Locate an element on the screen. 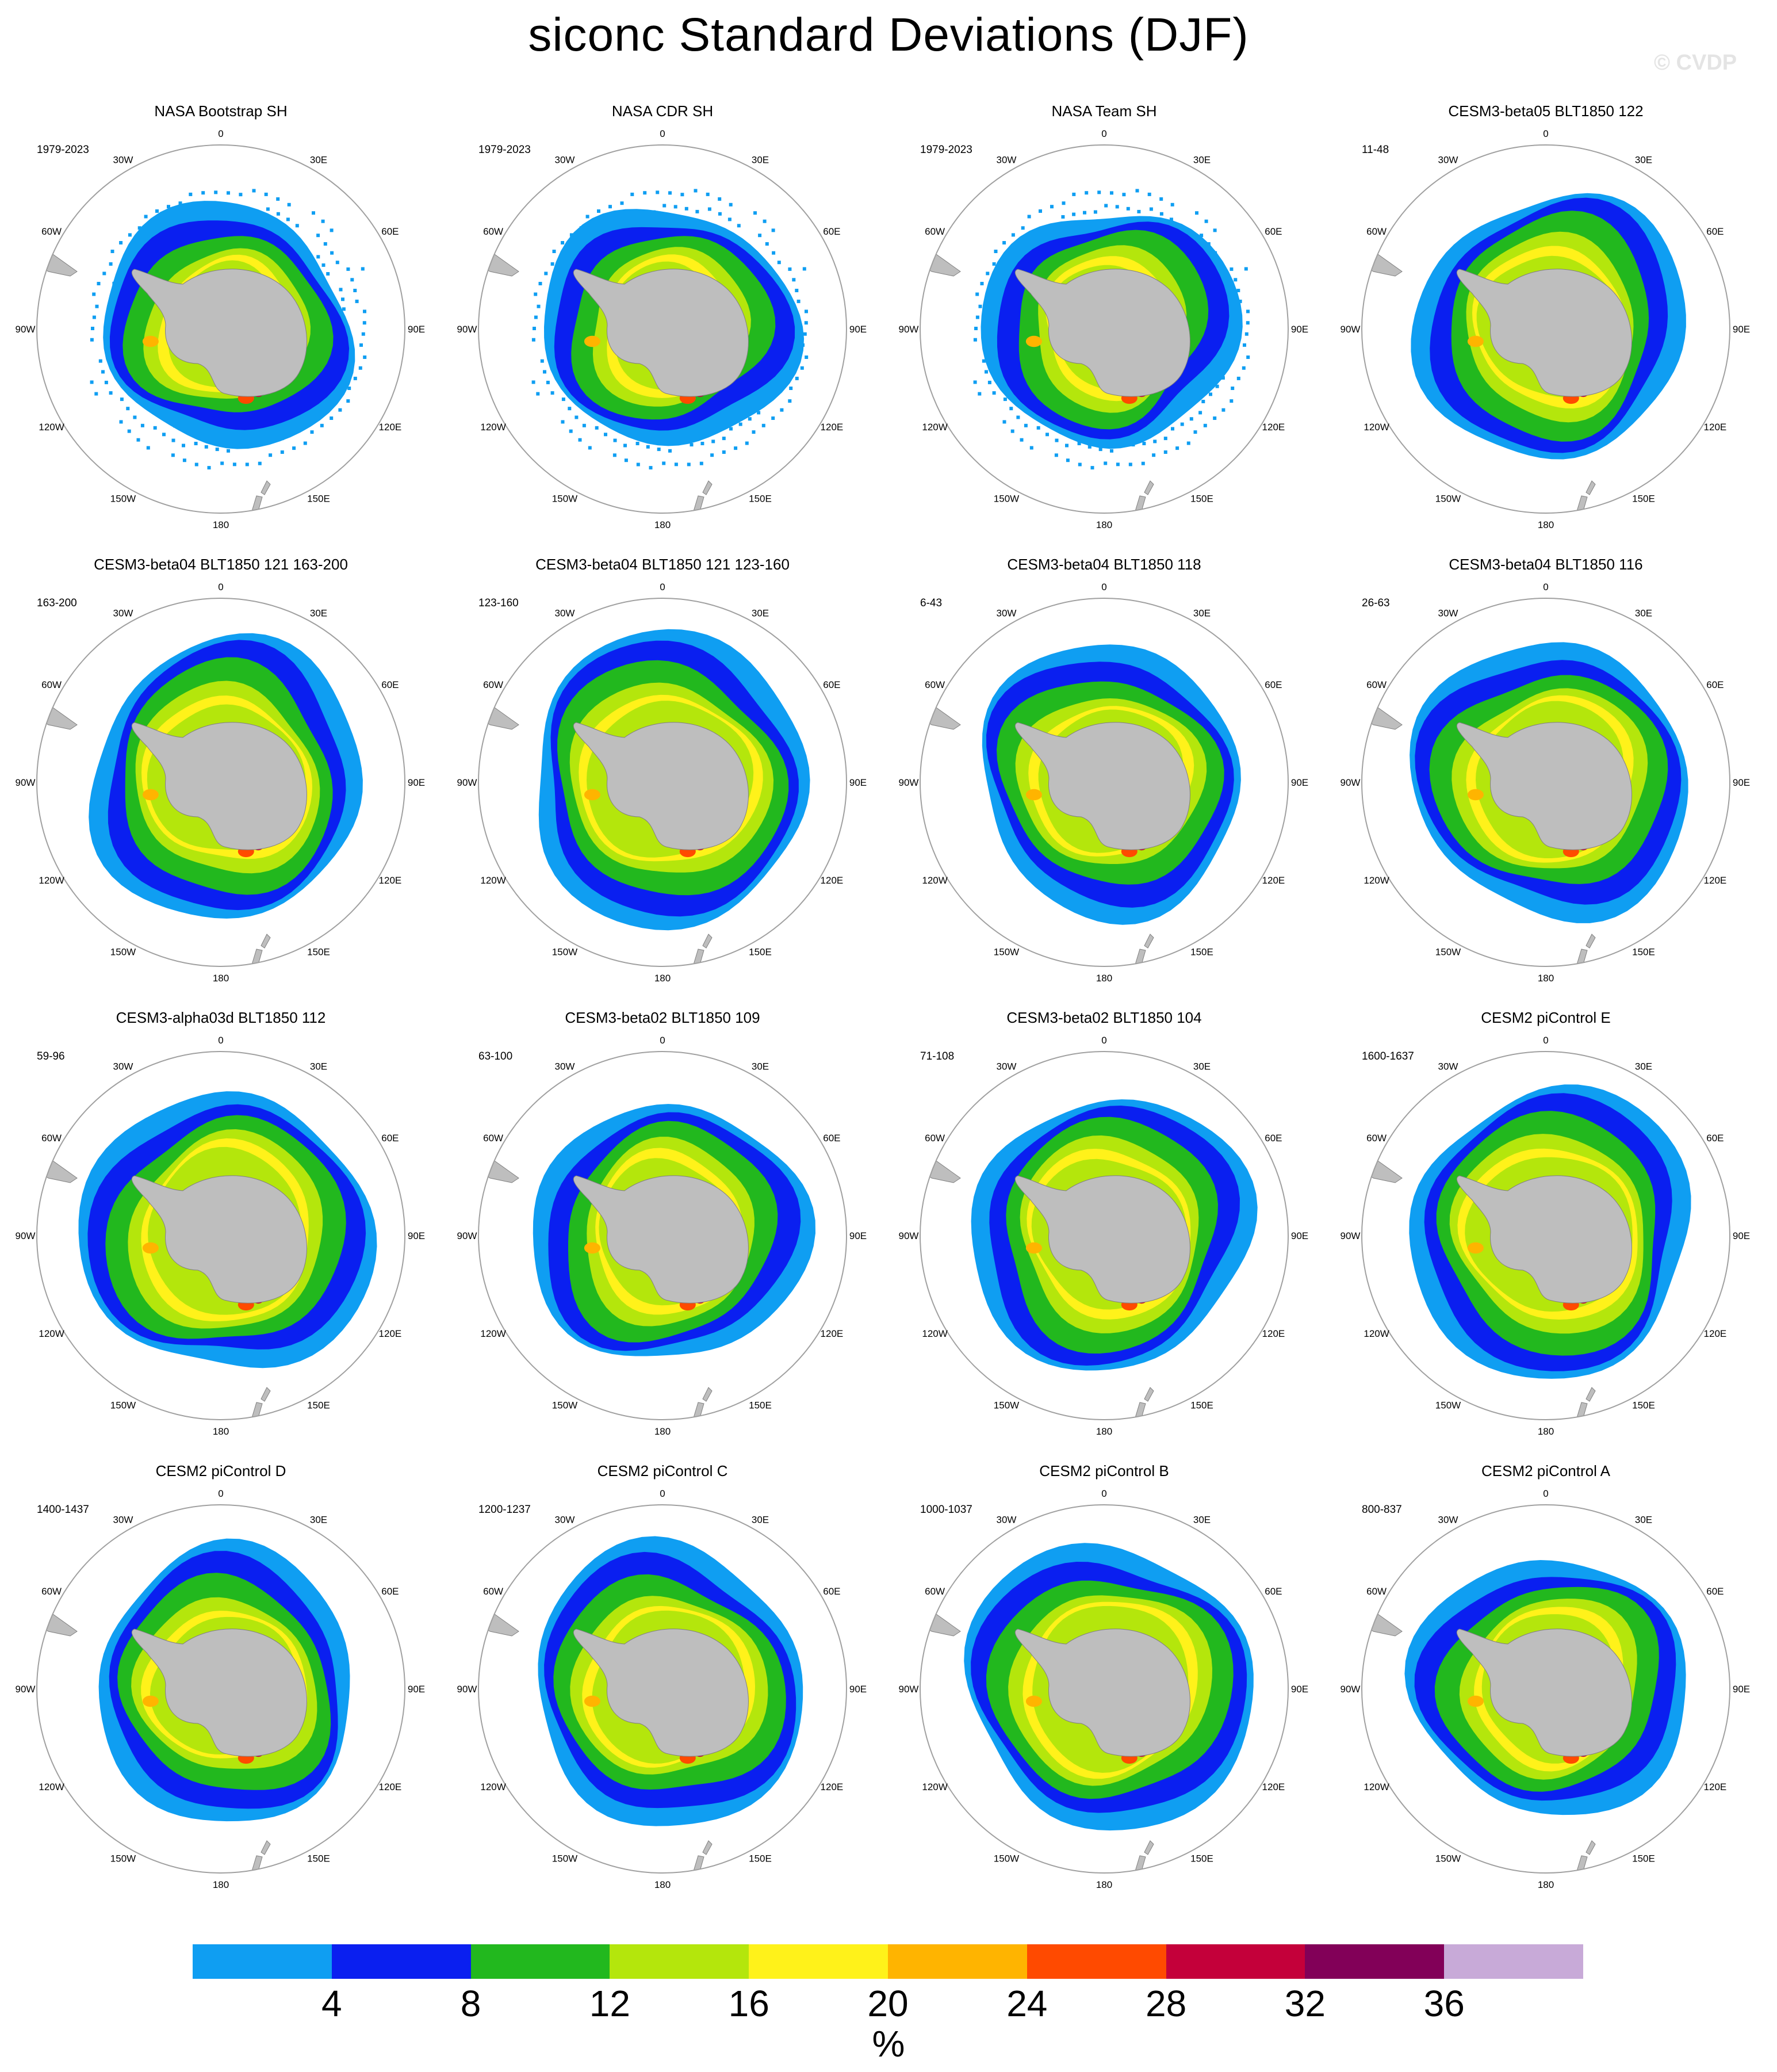 The height and width of the screenshot is (2072, 1777). panel-title: CESM2 piControl E is located at coordinates (1546, 1018).